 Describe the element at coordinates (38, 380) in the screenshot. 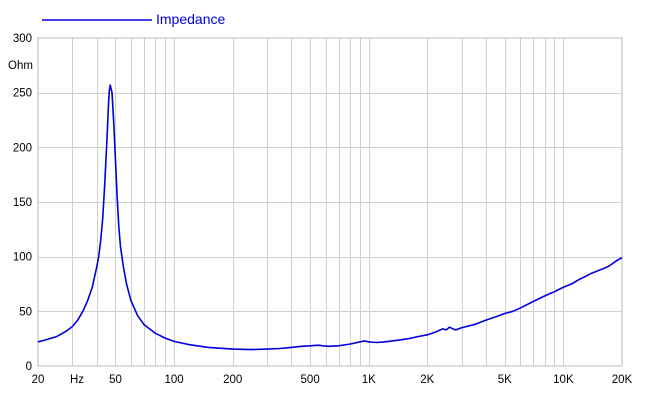

I see `x-tick-label: 20` at that location.